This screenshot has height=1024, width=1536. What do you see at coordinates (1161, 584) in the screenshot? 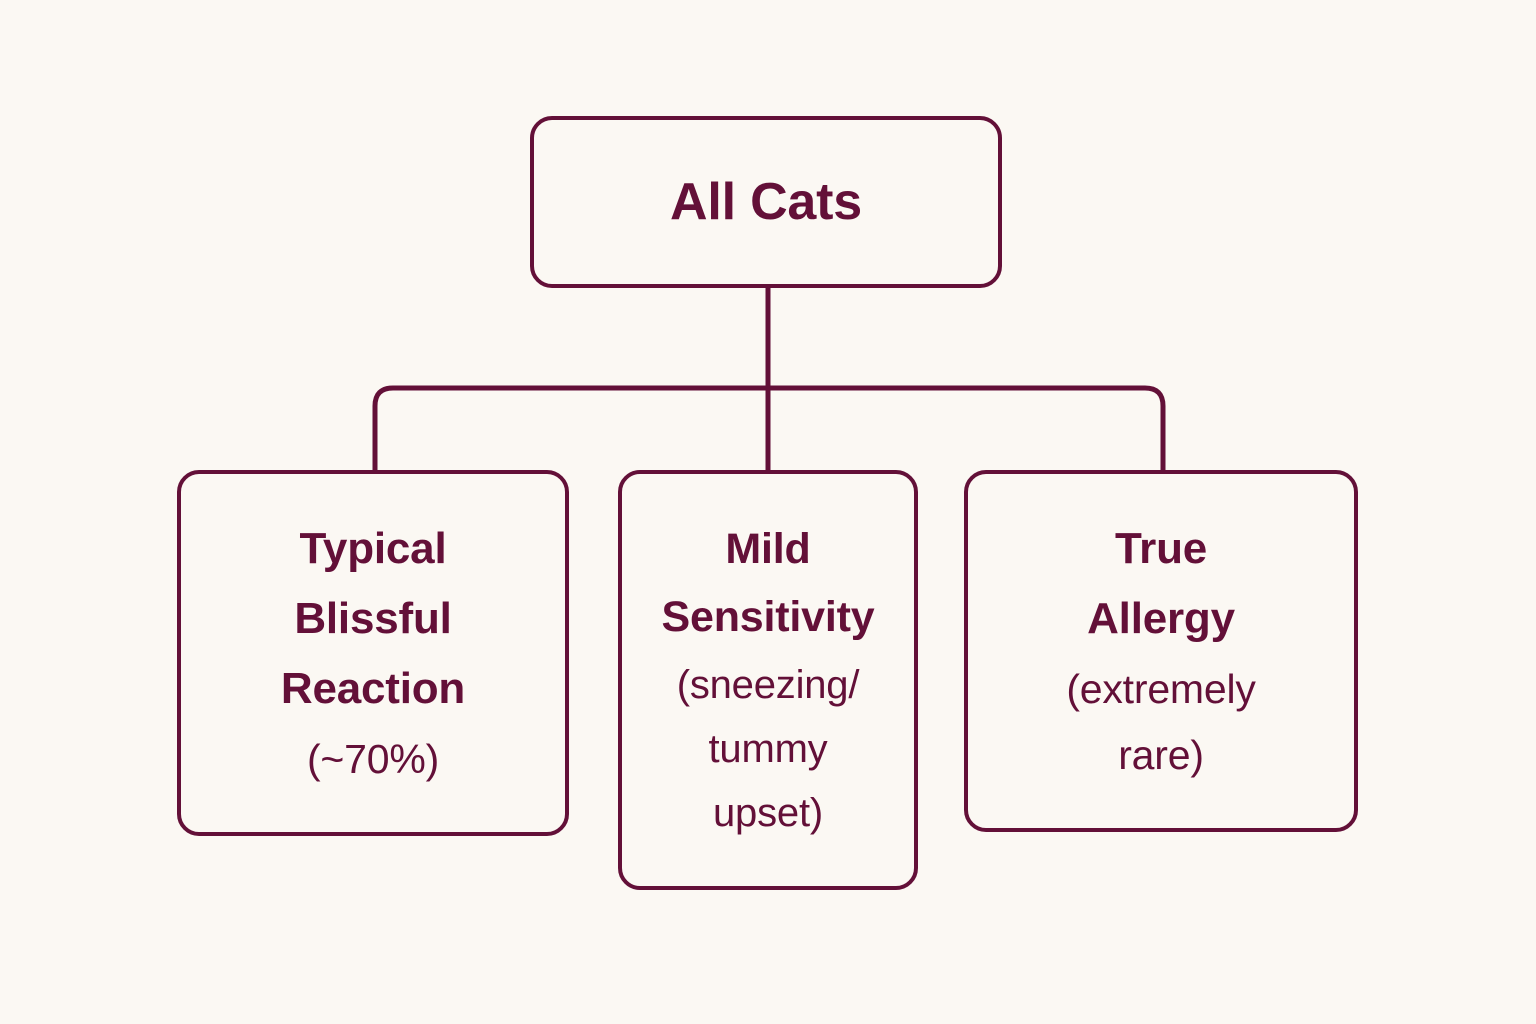
I see `node-true-allergy-title: True Allergy` at bounding box center [1161, 584].